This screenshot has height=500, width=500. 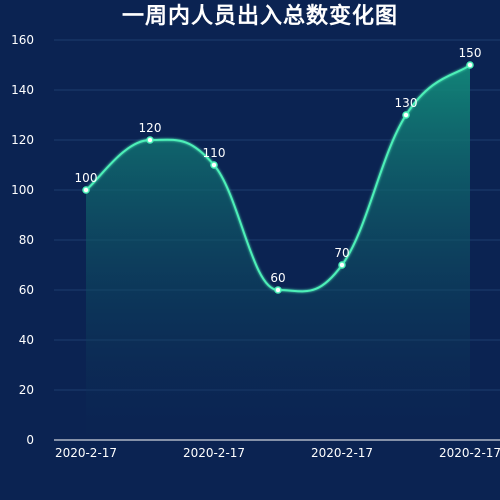 What do you see at coordinates (22, 90) in the screenshot?
I see `y-tick-label: 140` at bounding box center [22, 90].